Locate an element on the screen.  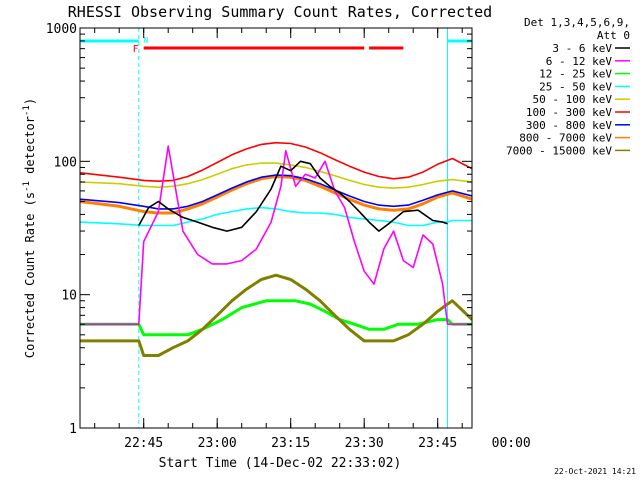
y-tick-label-0: 1 is located at coordinates (73, 429).